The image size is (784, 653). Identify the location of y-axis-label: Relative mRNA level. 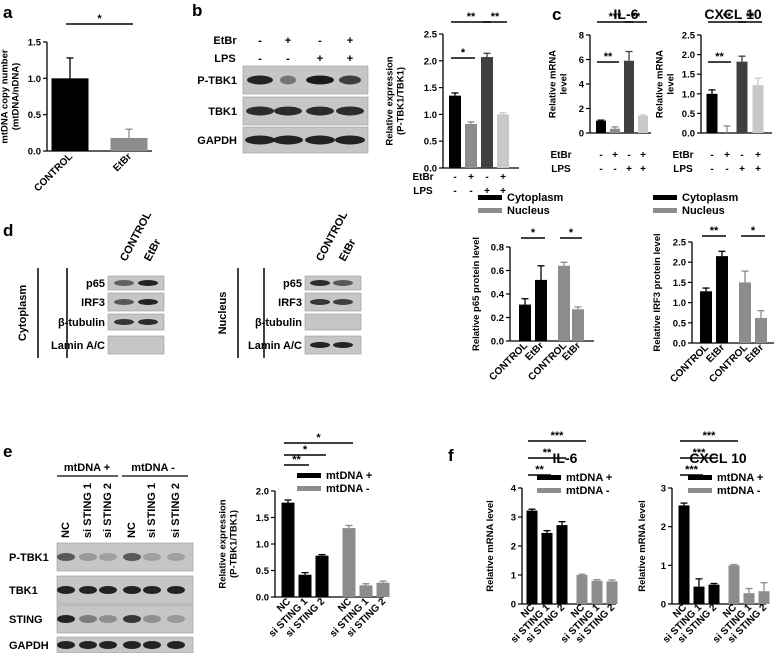
(490, 546).